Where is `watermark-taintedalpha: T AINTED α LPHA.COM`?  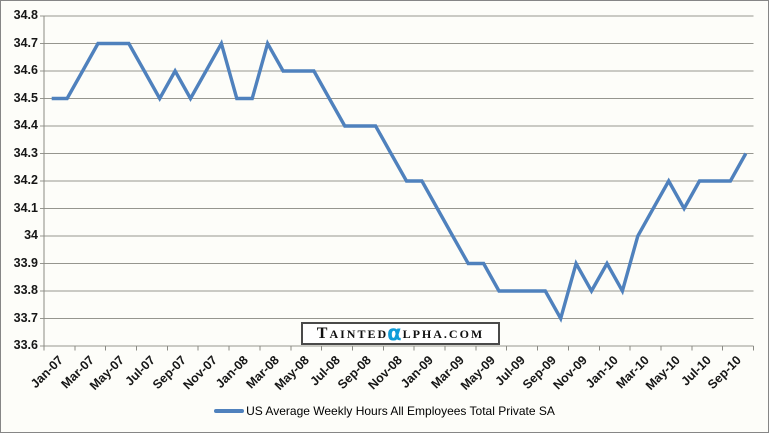
watermark-taintedalpha: T AINTED α LPHA.COM is located at coordinates (400, 333).